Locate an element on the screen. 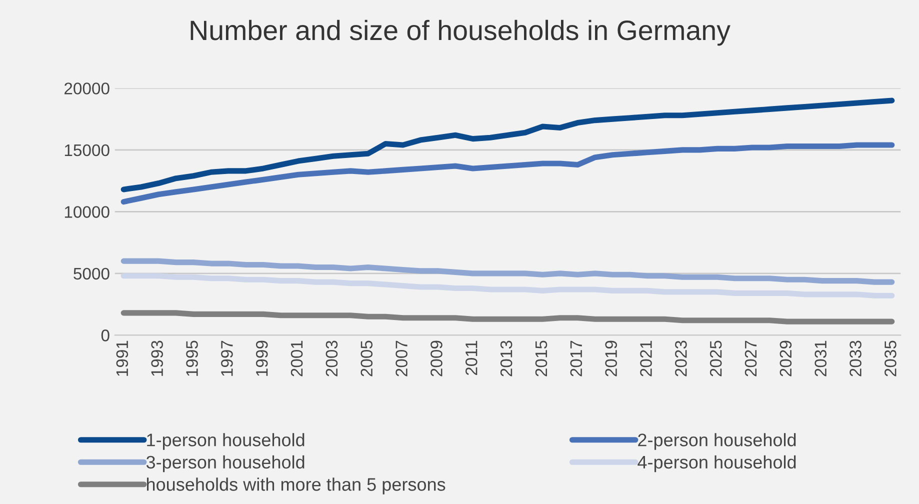  legend-label: households with more than 5 persons is located at coordinates (296, 486).